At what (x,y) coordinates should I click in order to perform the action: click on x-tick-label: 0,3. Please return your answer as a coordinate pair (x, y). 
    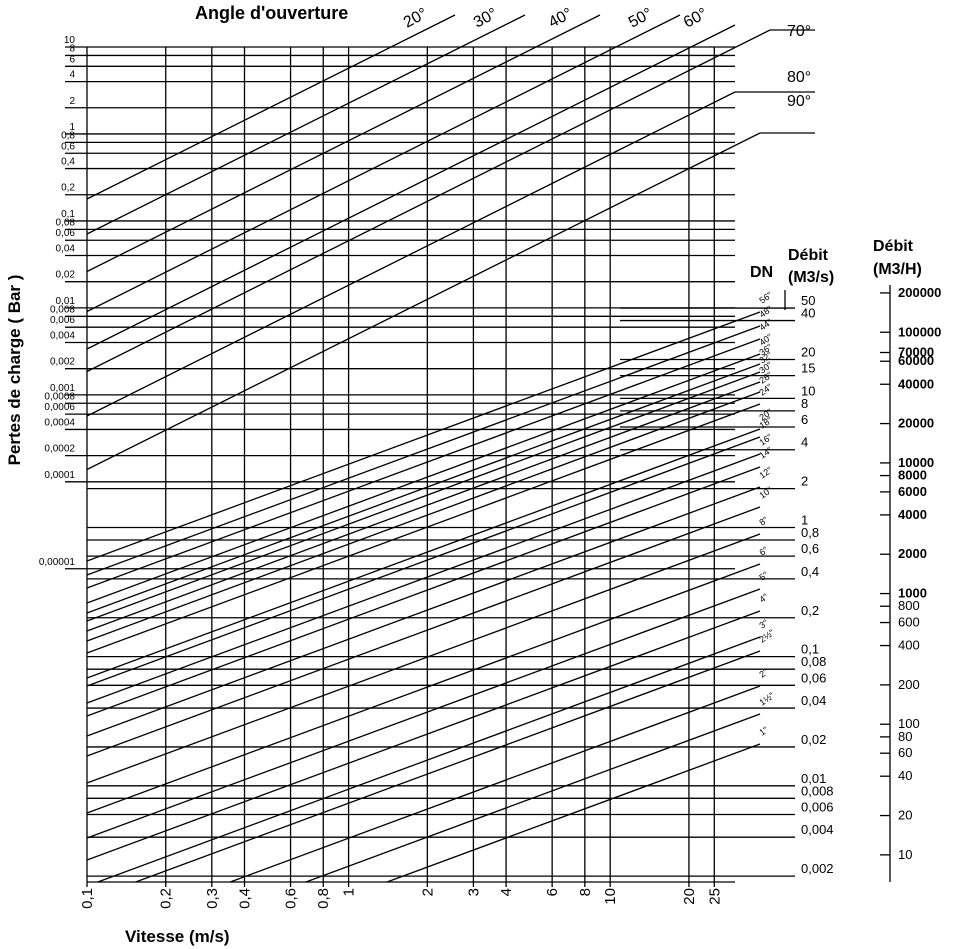
    Looking at the image, I should click on (212, 898).